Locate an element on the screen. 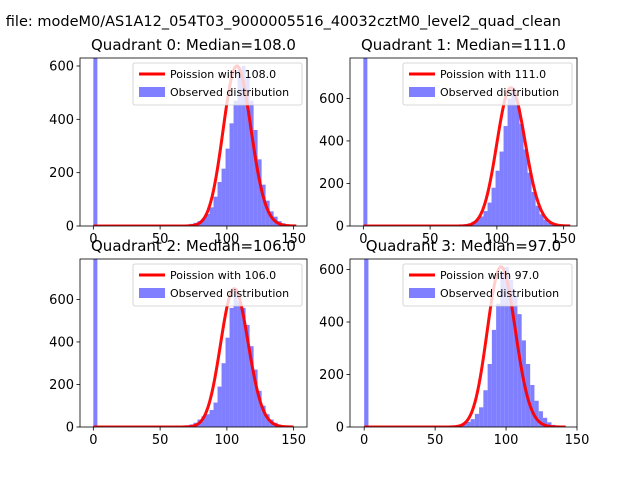  subplot-title: Quadrant 0: Median=108.0 is located at coordinates (193, 45).